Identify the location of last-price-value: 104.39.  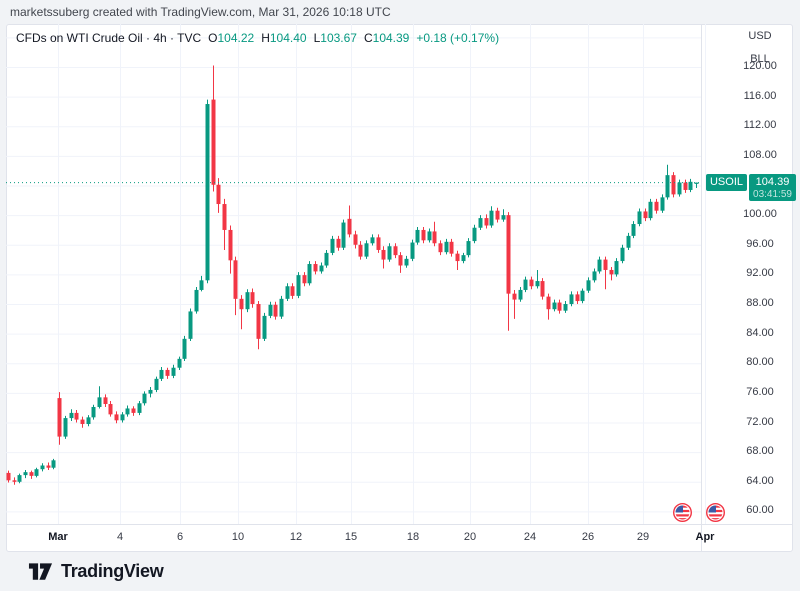
(772, 182).